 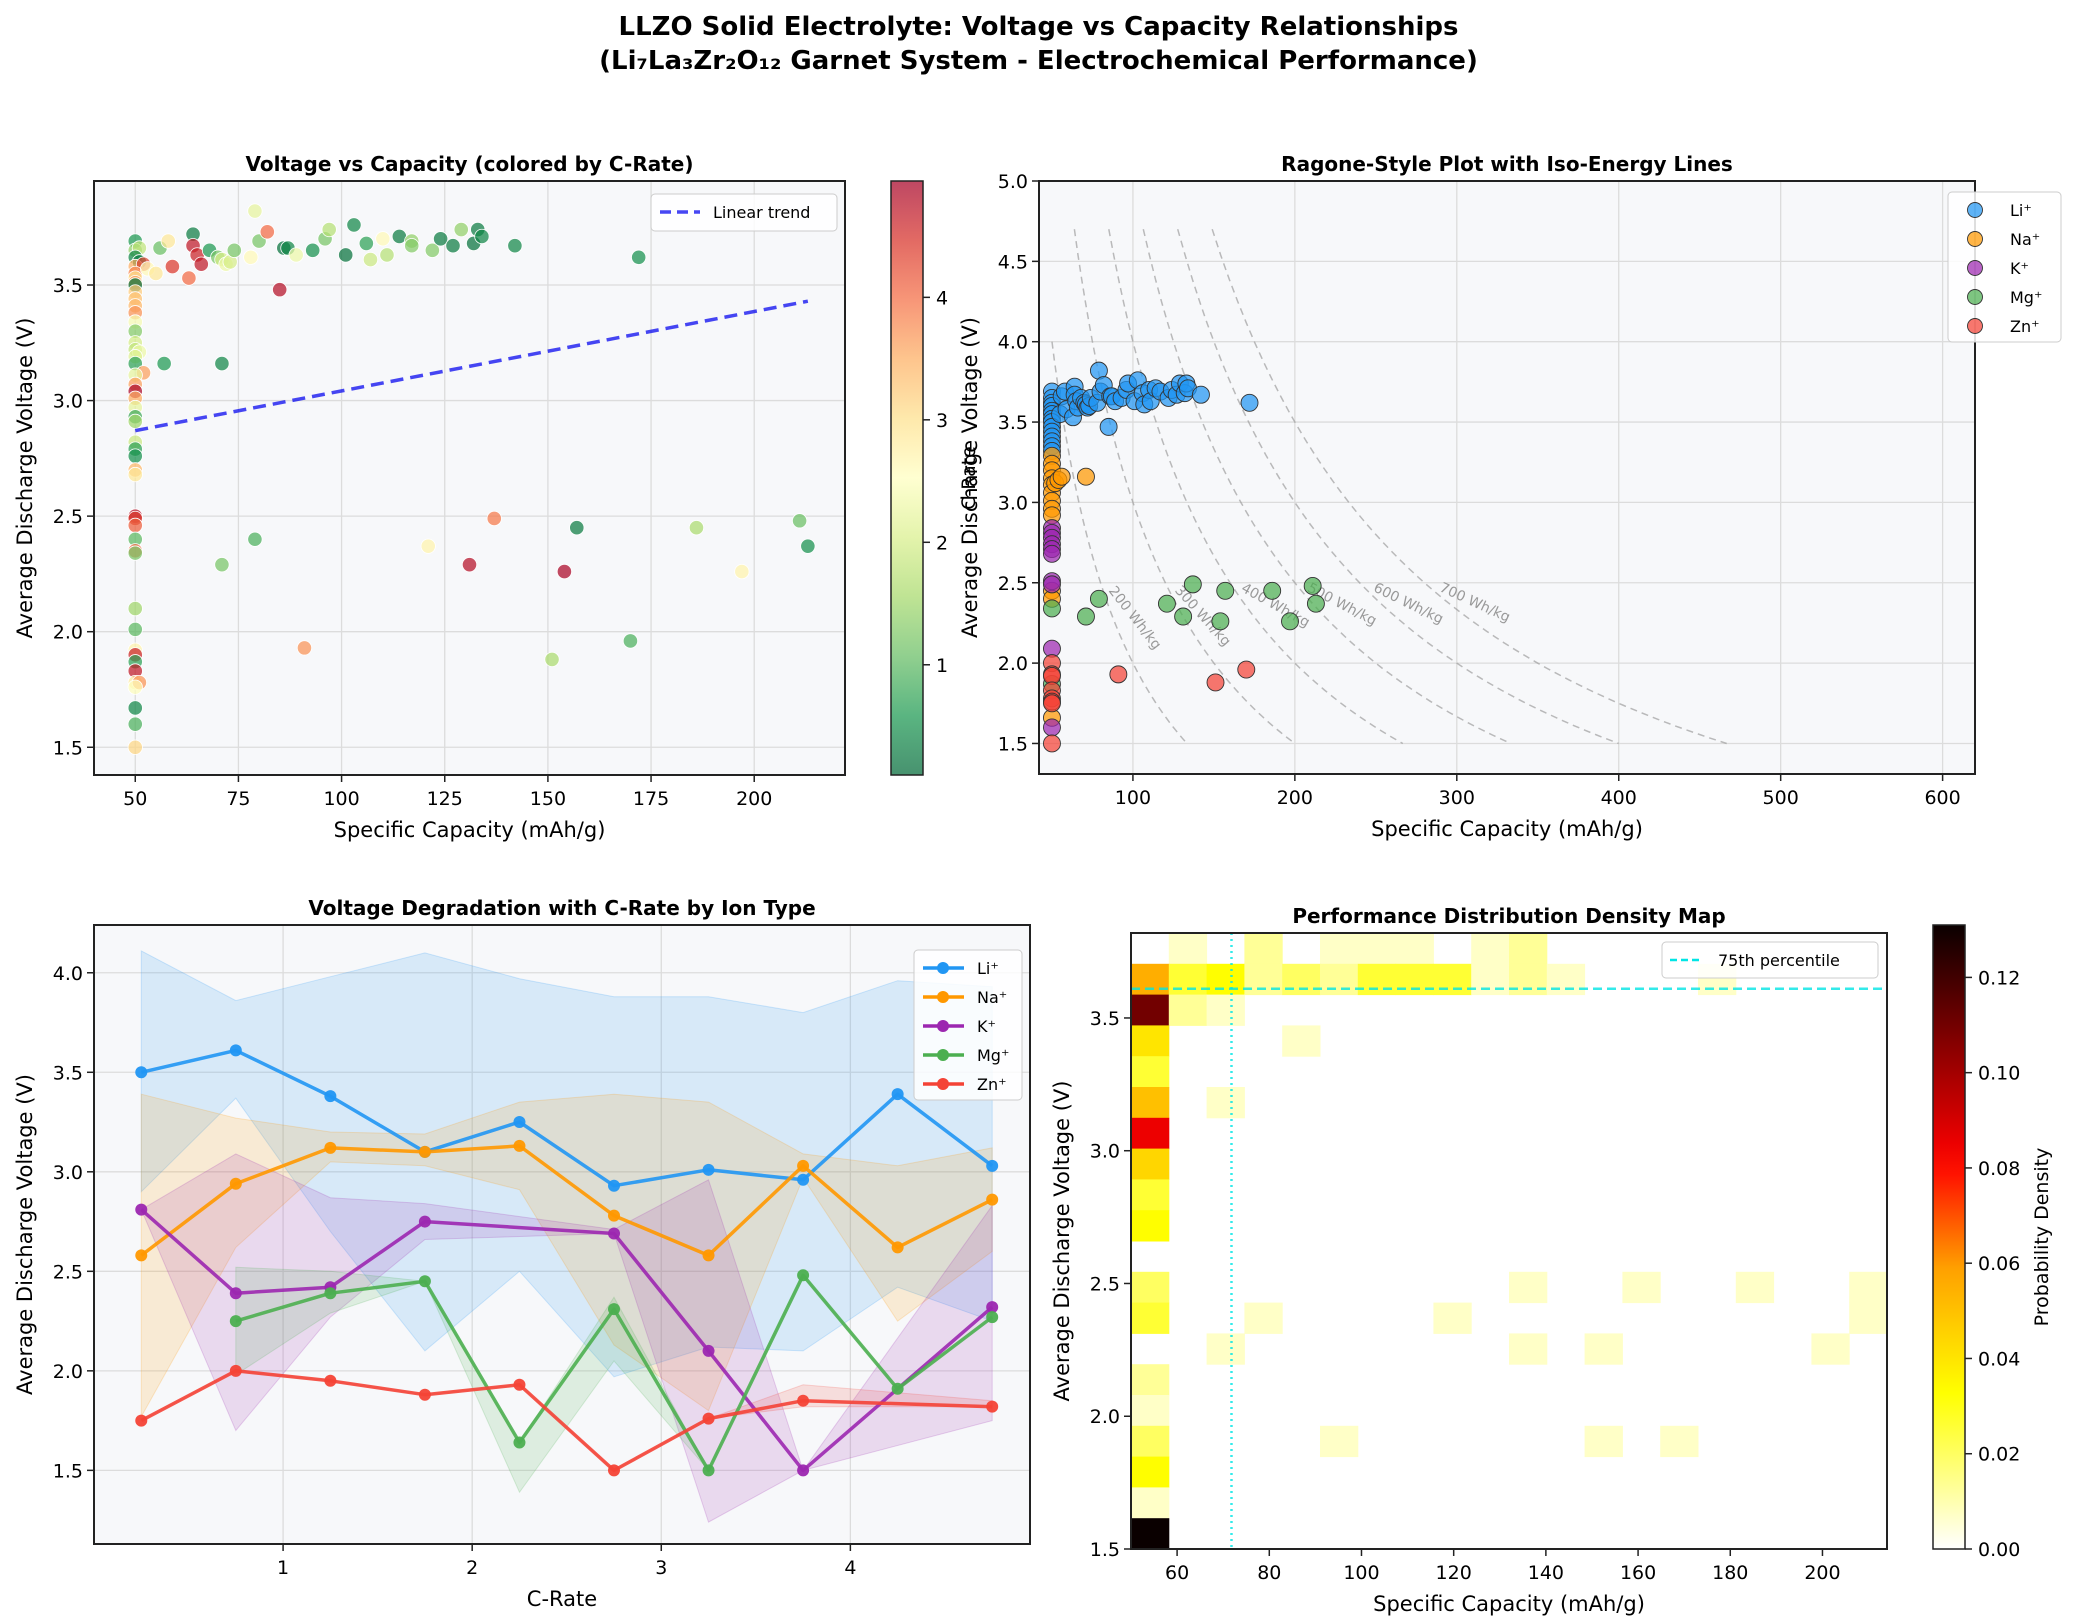 What do you see at coordinates (942, 421) in the screenshot?
I see `colorbar-tick-label: 3` at bounding box center [942, 421].